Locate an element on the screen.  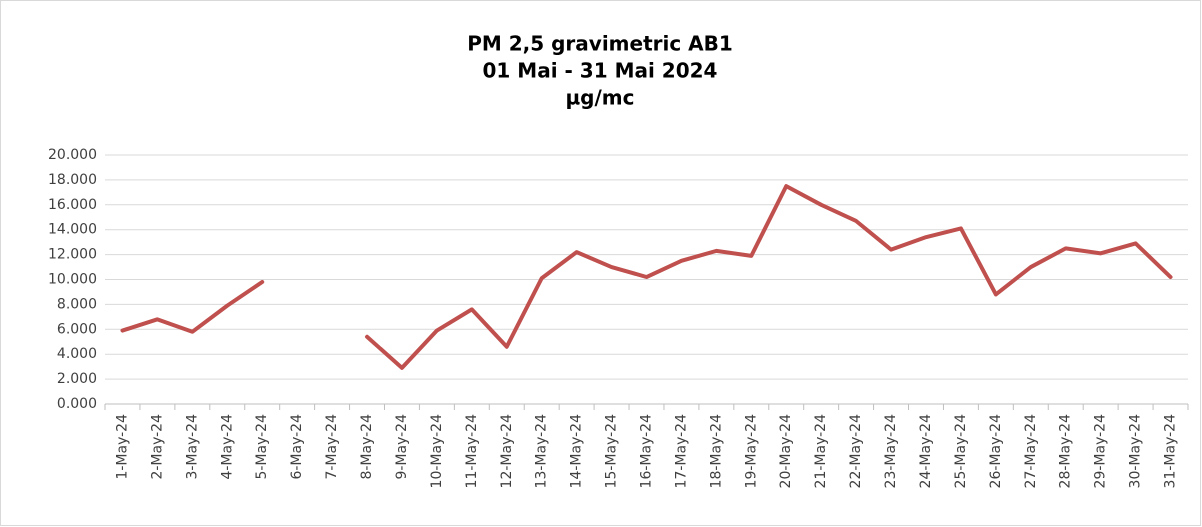
x-tick-label: 3-May-24 is located at coordinates (192, 447).